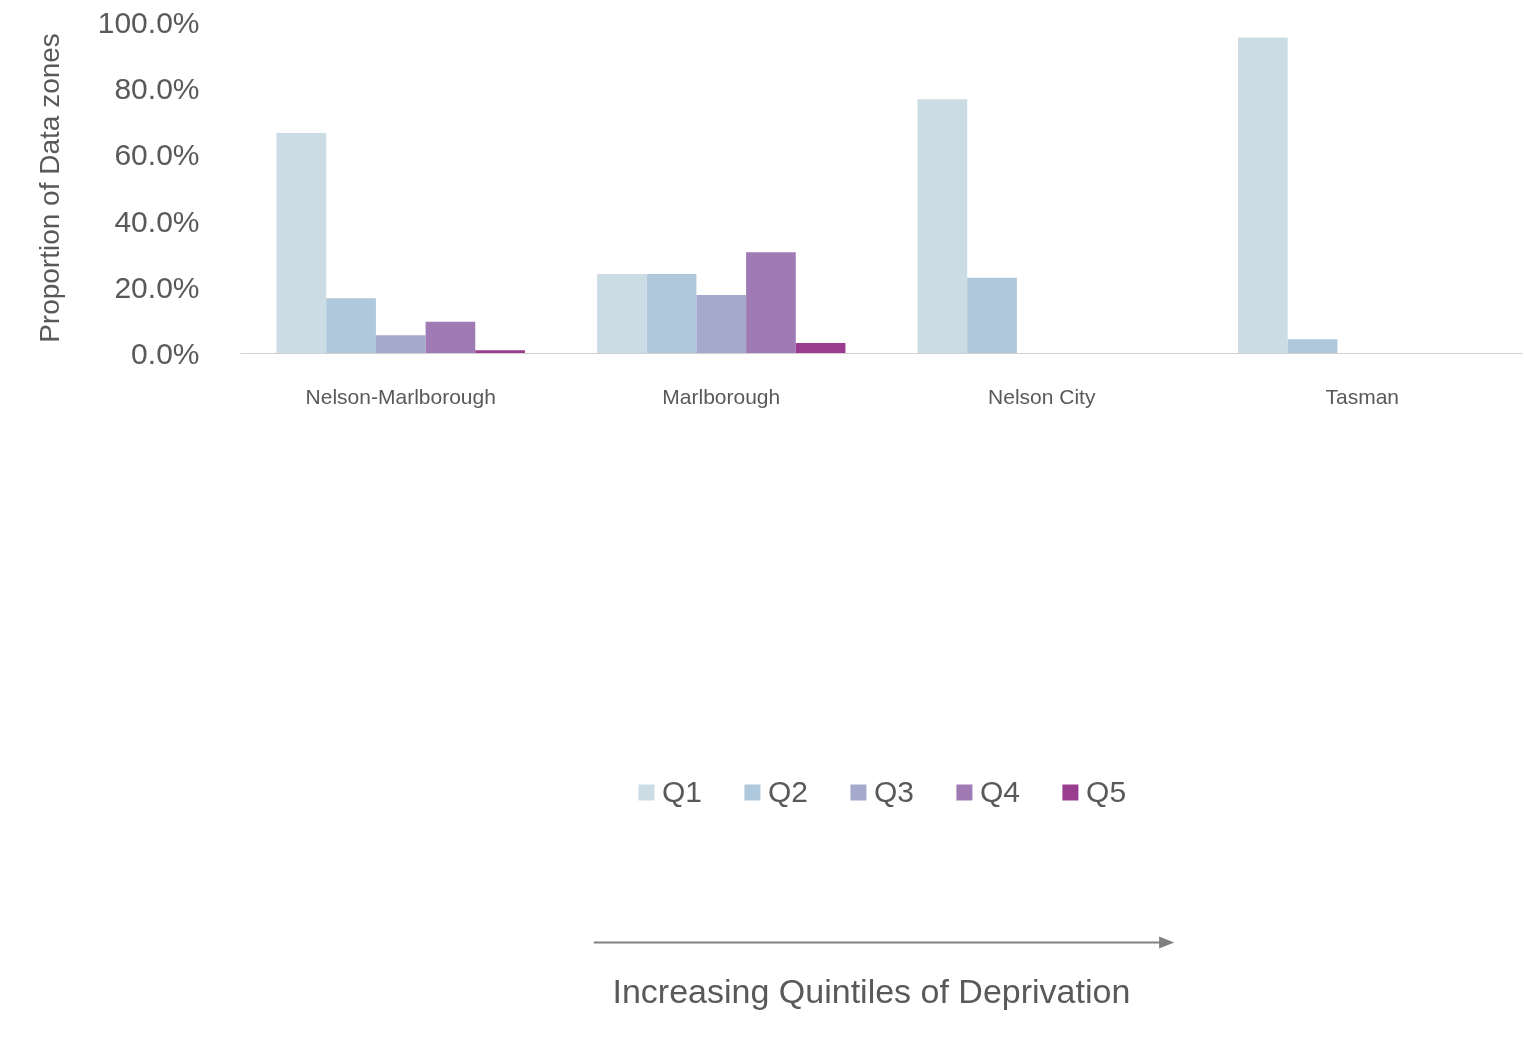  Describe the element at coordinates (1000, 791) in the screenshot. I see `legend-label: Q4` at that location.